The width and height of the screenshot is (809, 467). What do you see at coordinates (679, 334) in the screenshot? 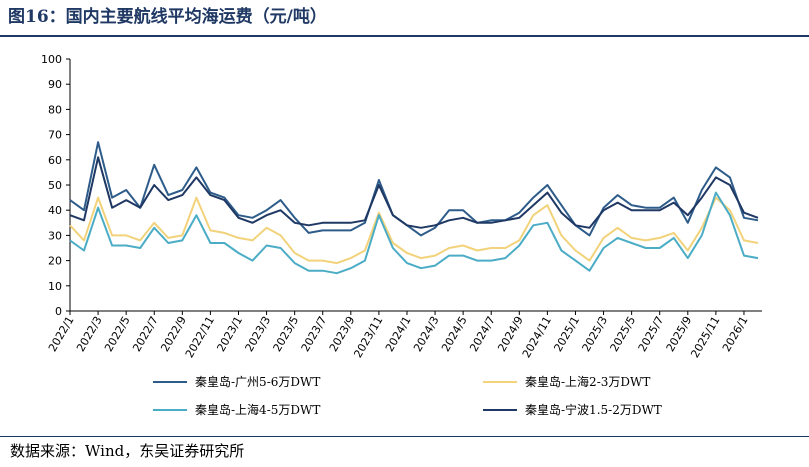
I see `x-tick-label: 2025/9` at bounding box center [679, 334].